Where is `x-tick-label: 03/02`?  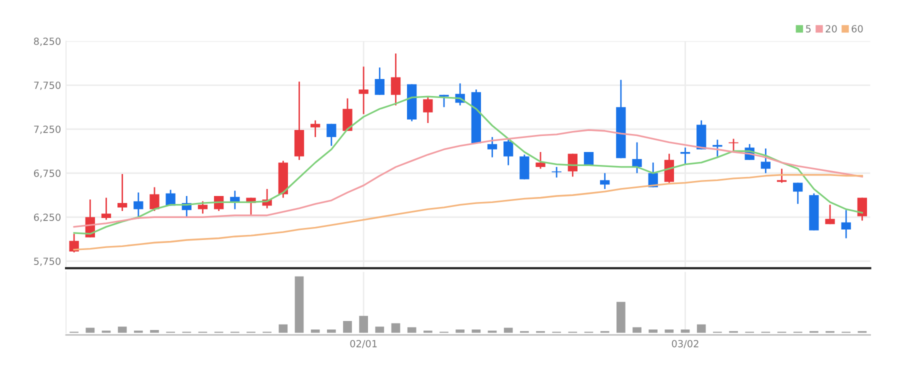 x-tick-label: 03/02 is located at coordinates (685, 344).